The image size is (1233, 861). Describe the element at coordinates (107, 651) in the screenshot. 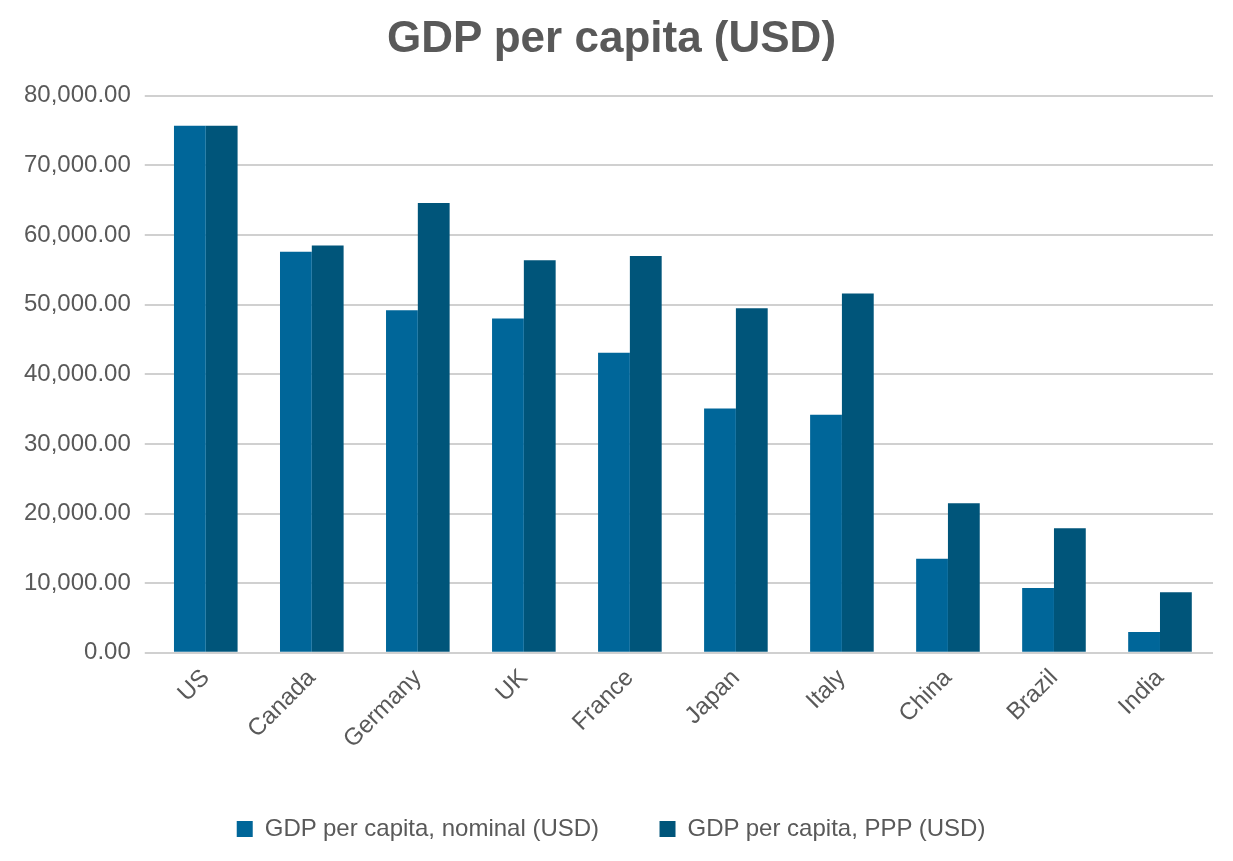

I see `y-tick-label: 0.00` at that location.